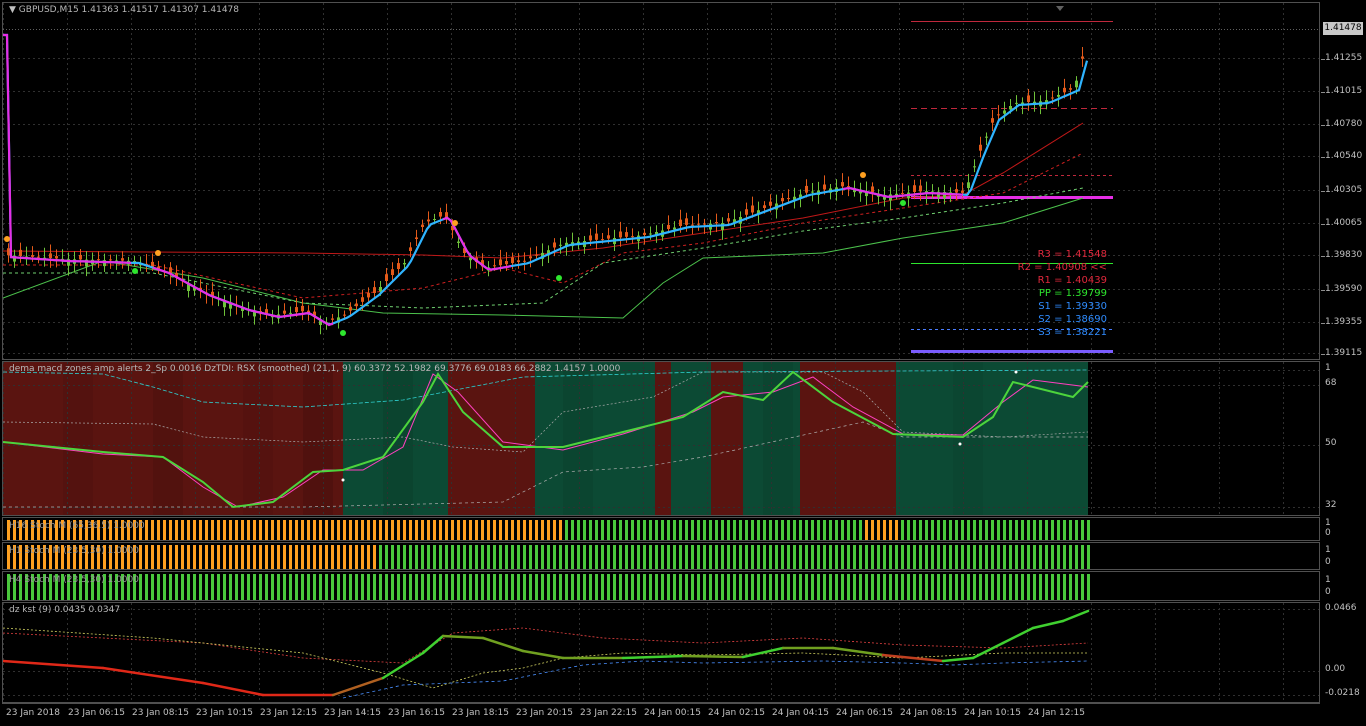 This screenshot has width=1366, height=726. Describe the element at coordinates (543, 258) in the screenshot. I see `slow-ma-green` at that location.